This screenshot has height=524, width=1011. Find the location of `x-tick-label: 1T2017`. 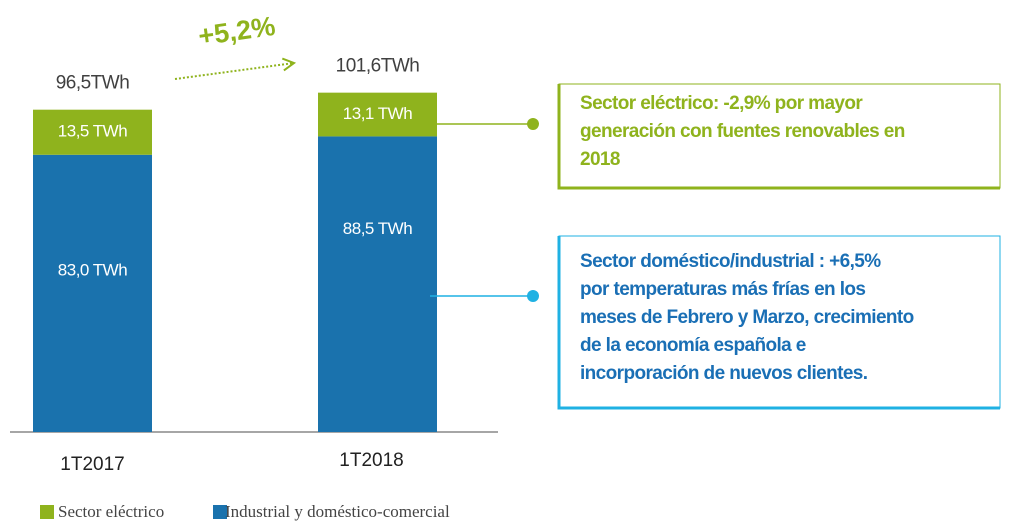

x-tick-label: 1T2017 is located at coordinates (92, 464).